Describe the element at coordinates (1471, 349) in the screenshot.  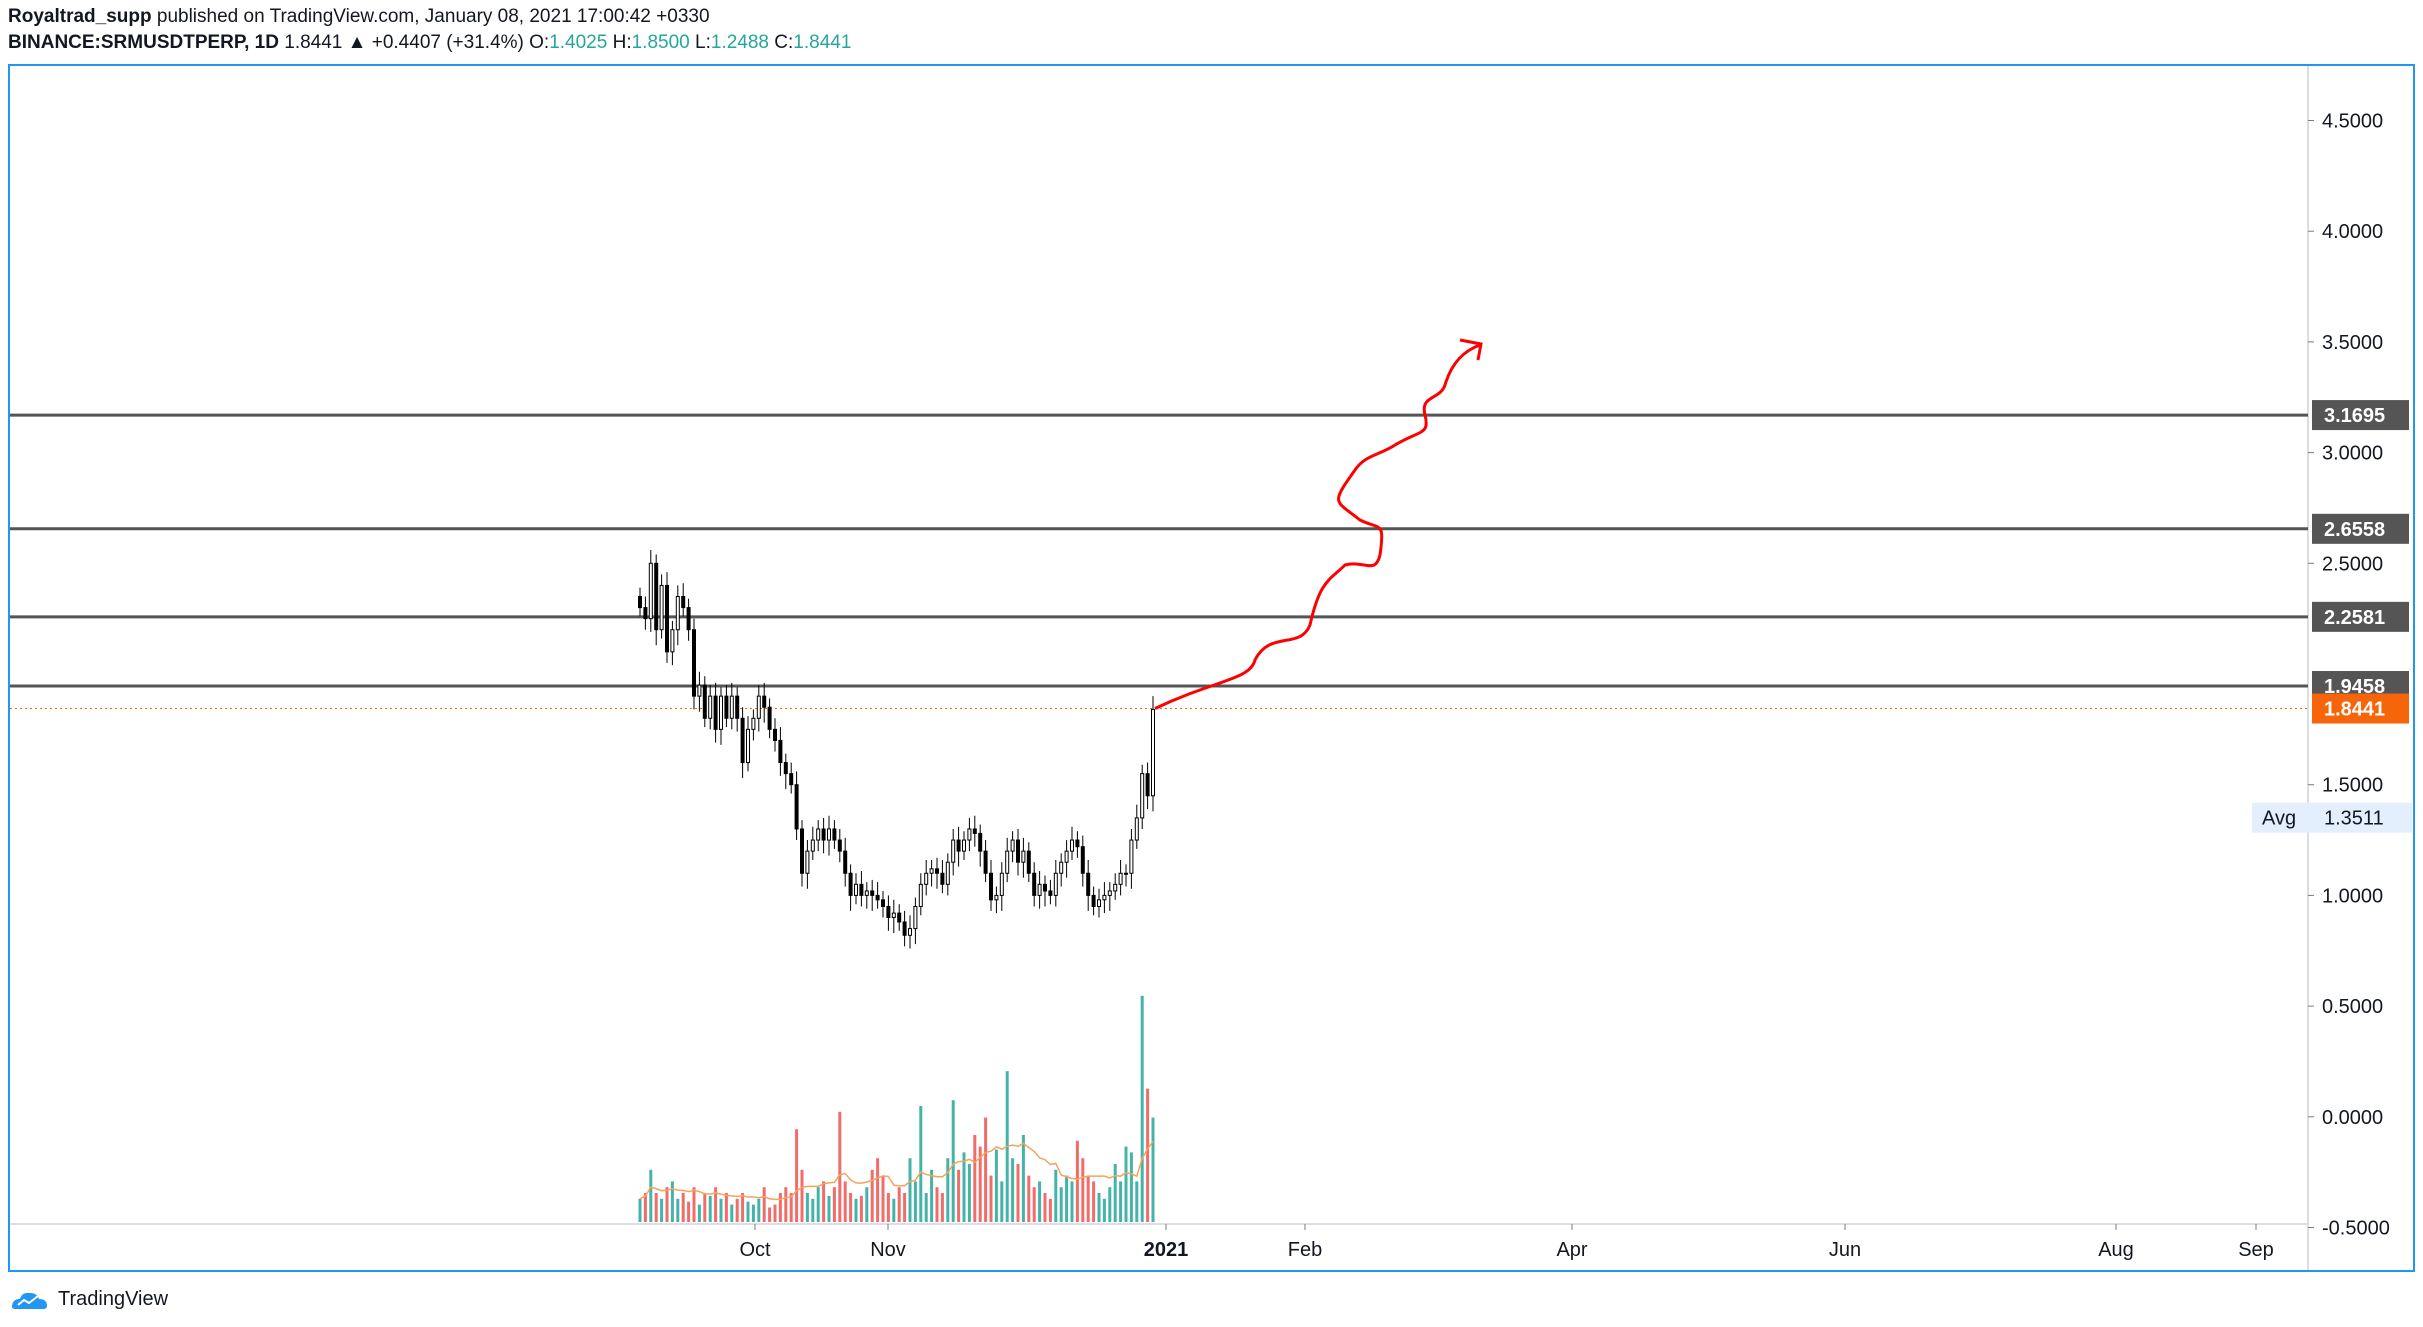
I see `projection-arrow-head` at that location.